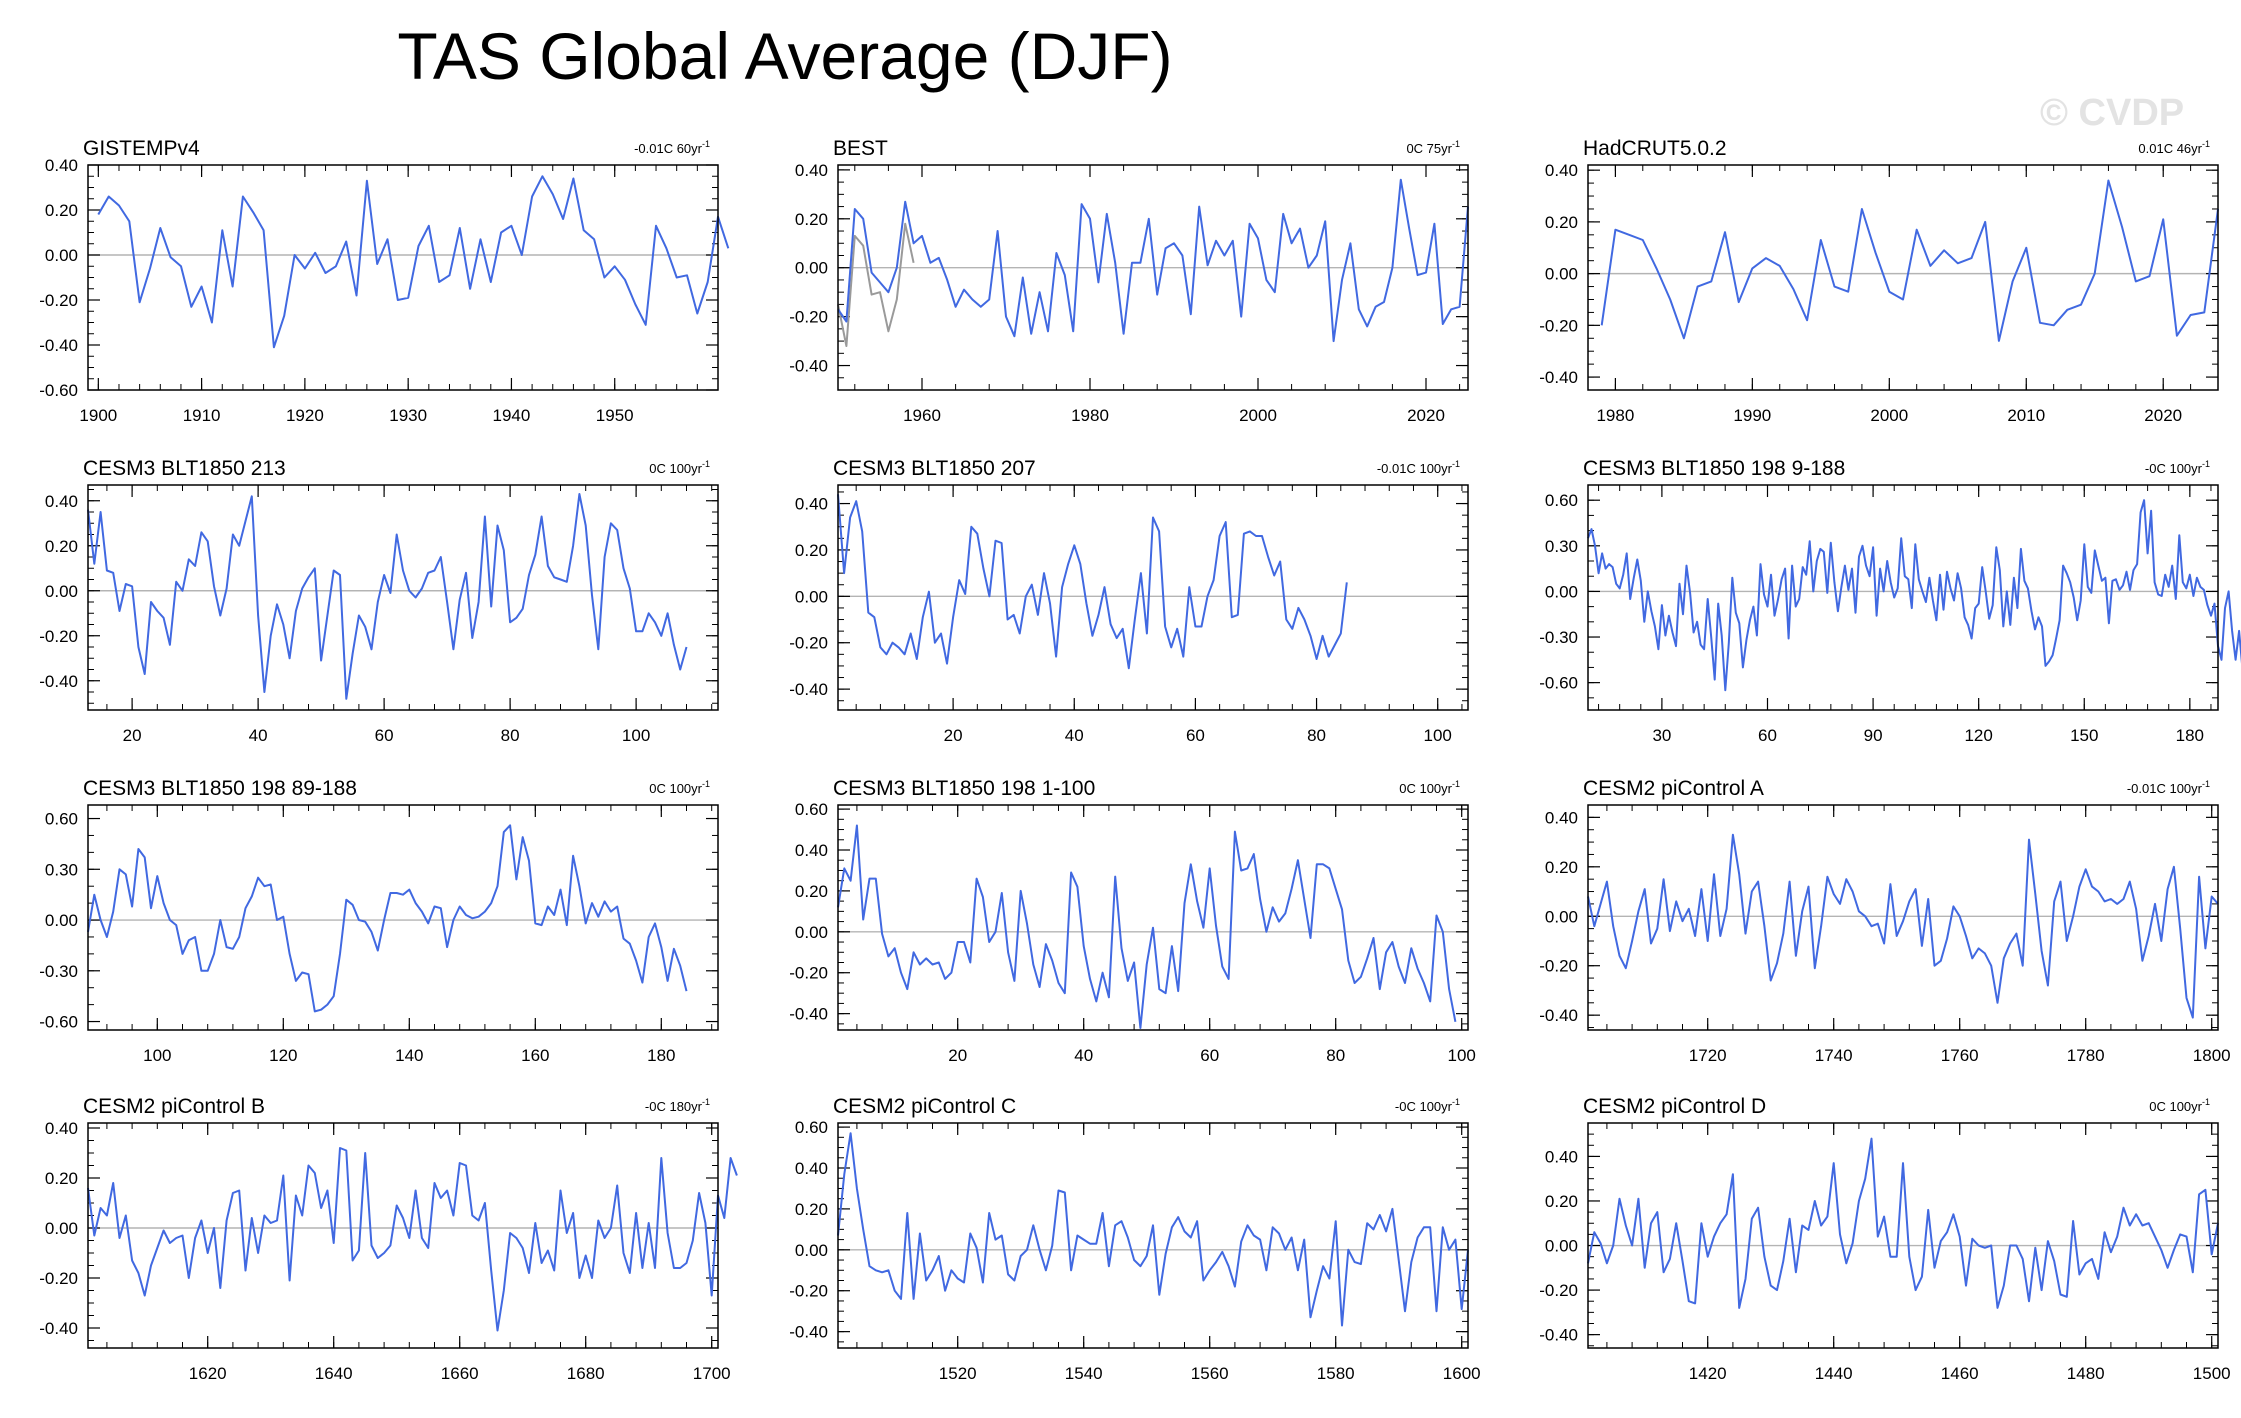 Image resolution: width=2241 pixels, height=1418 pixels. Describe the element at coordinates (934, 468) in the screenshot. I see `panel-title: CESM3 BLT1850 207` at that location.